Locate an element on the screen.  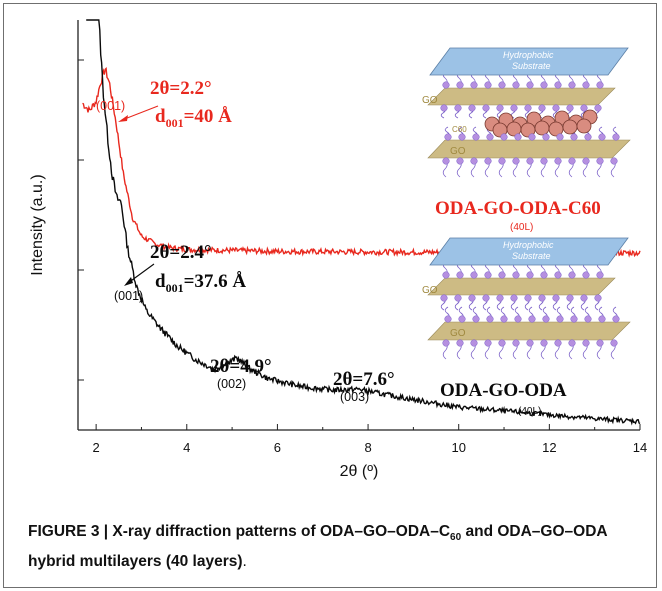
annotation-red-miller: (001) is located at coordinates (110, 106).